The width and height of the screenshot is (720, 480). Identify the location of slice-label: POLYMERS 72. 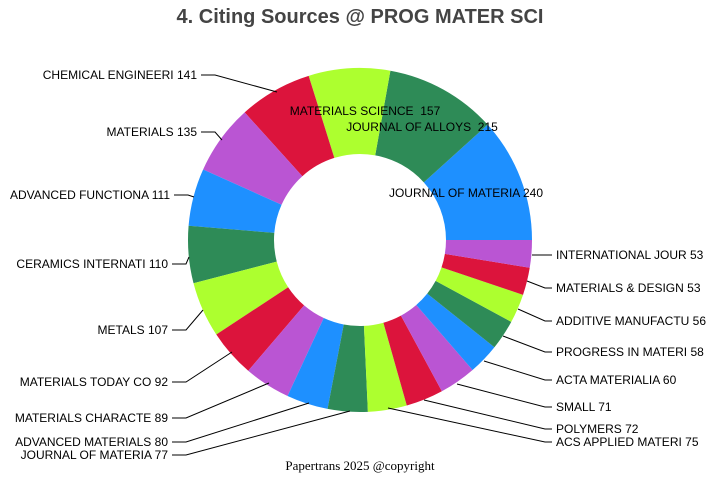
(597, 429).